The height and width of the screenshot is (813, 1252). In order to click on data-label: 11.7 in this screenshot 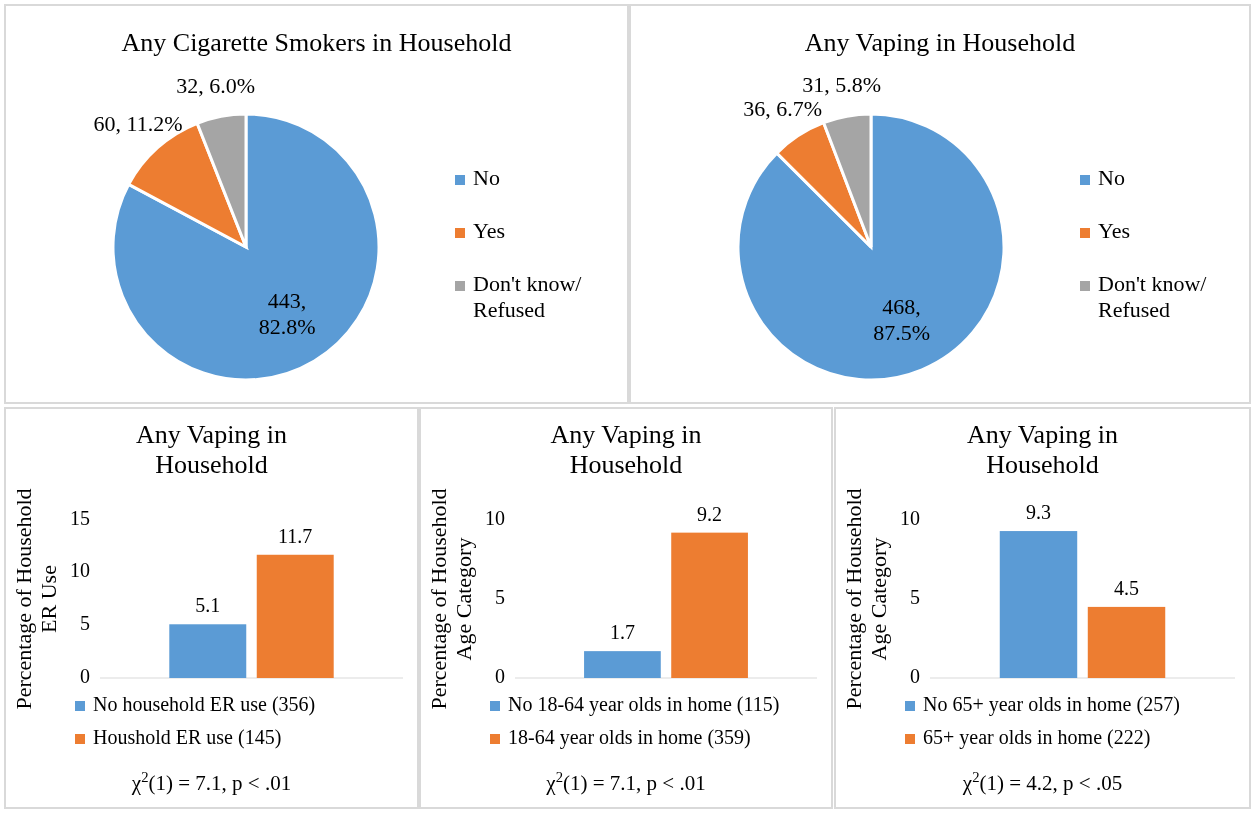, I will do `click(295, 535)`.